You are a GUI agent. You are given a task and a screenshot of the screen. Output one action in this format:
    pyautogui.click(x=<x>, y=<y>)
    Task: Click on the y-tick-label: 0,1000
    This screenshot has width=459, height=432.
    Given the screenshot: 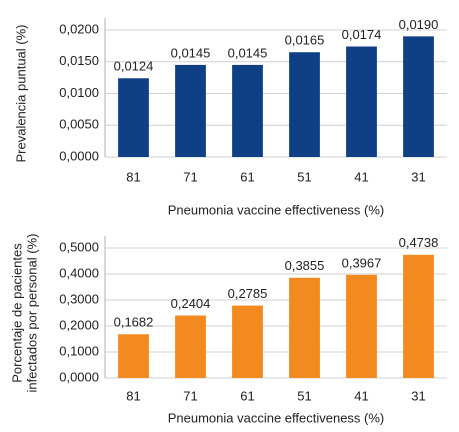 What is the action you would take?
    pyautogui.click(x=79, y=350)
    